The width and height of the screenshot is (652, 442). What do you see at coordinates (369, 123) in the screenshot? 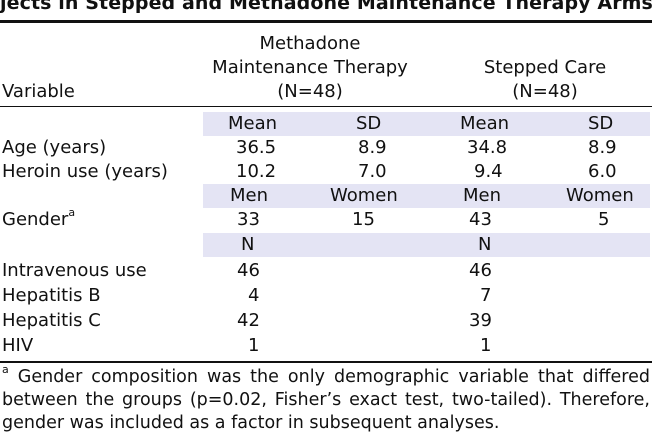
I see `mmt-sd-subhead: SD` at bounding box center [369, 123].